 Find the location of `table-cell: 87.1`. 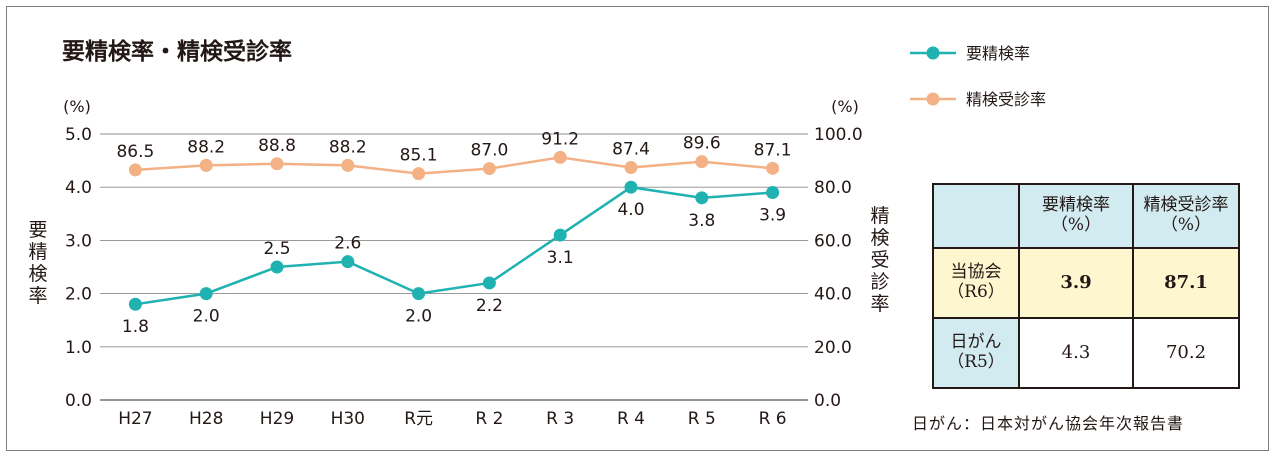

table-cell: 87.1 is located at coordinates (1186, 283).